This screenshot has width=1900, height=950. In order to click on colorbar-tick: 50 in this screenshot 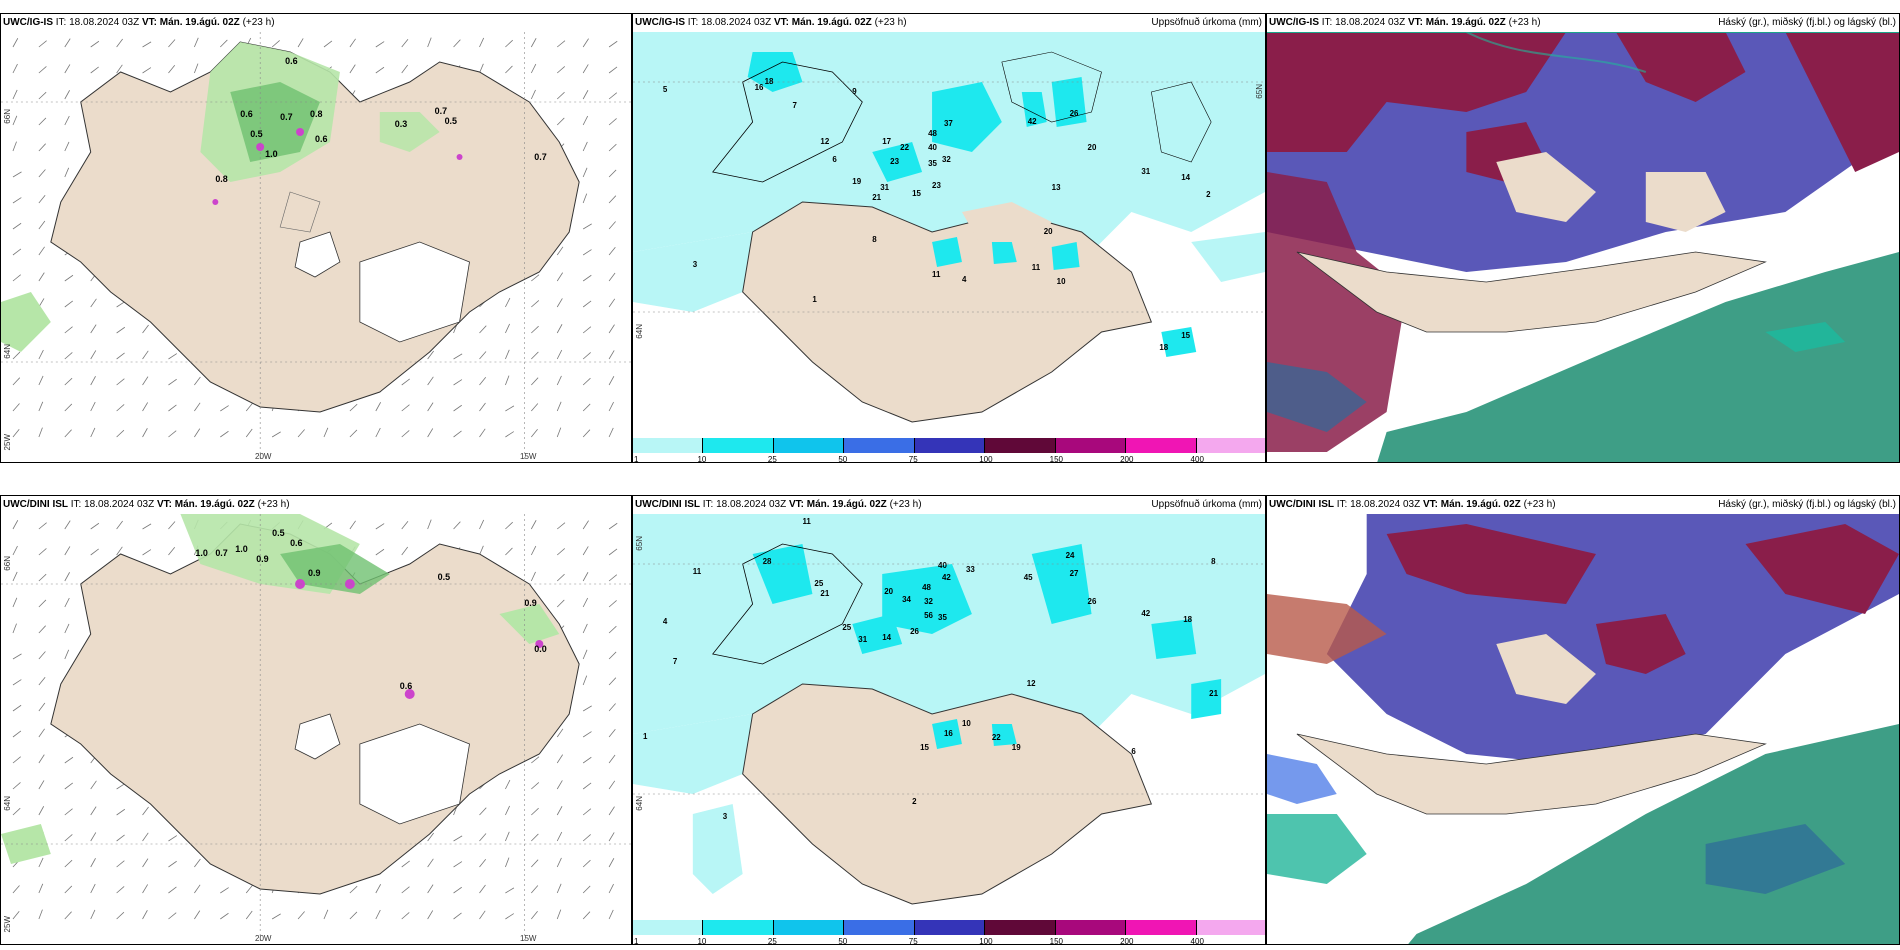, I will do `click(843, 459)`.